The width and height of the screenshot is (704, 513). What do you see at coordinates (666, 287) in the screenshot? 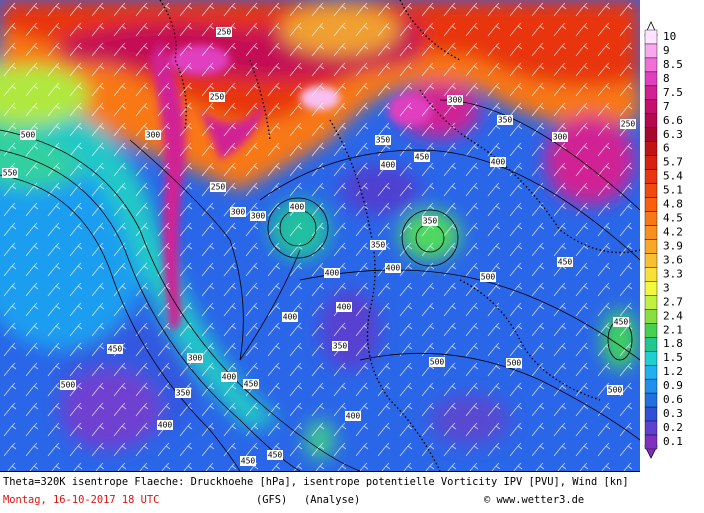
I see `colorbar-label: 3` at bounding box center [666, 287].